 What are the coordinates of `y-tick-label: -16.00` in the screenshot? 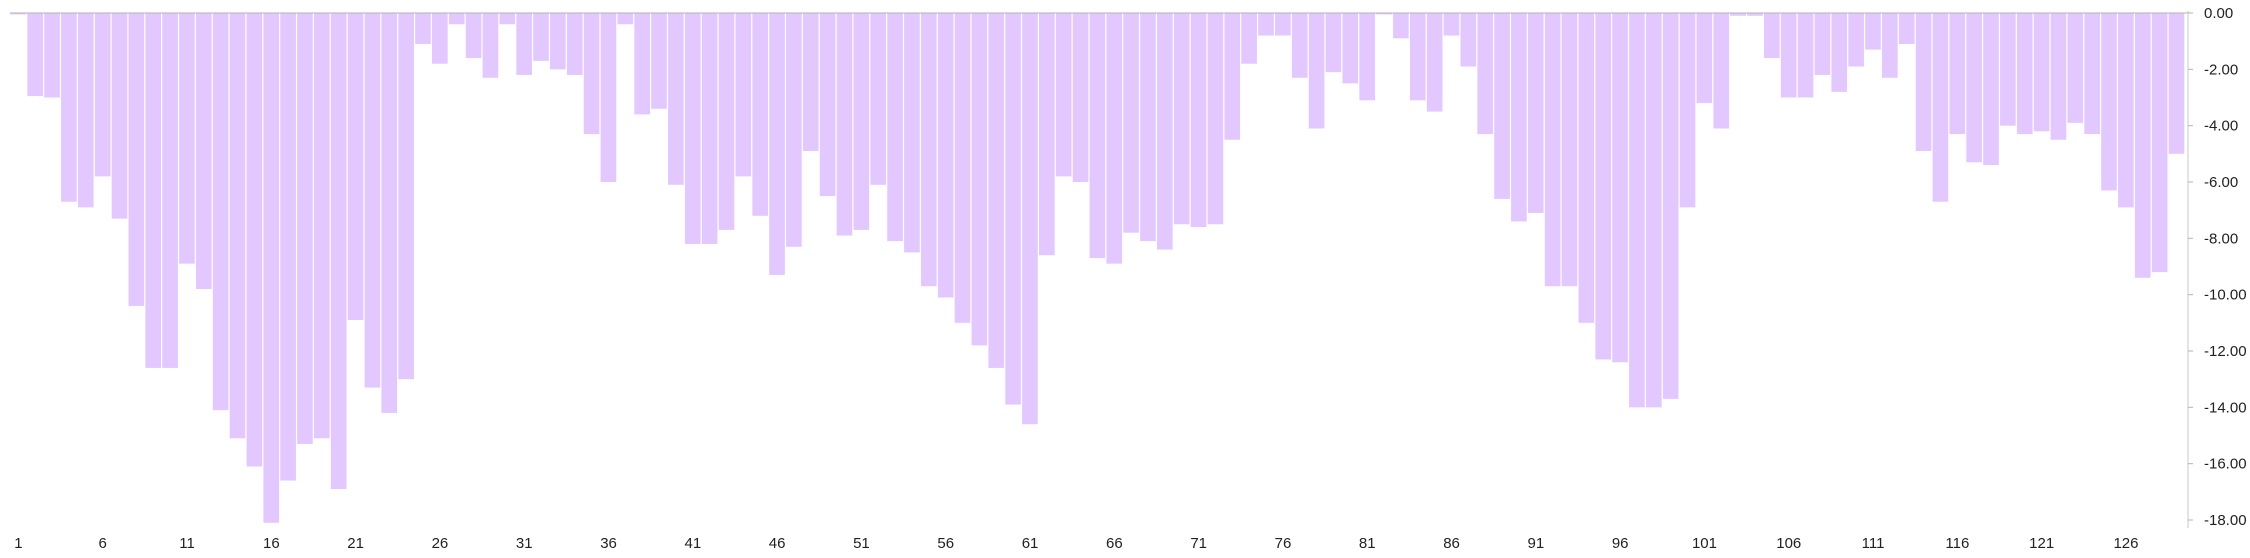 It's located at (2225, 464).